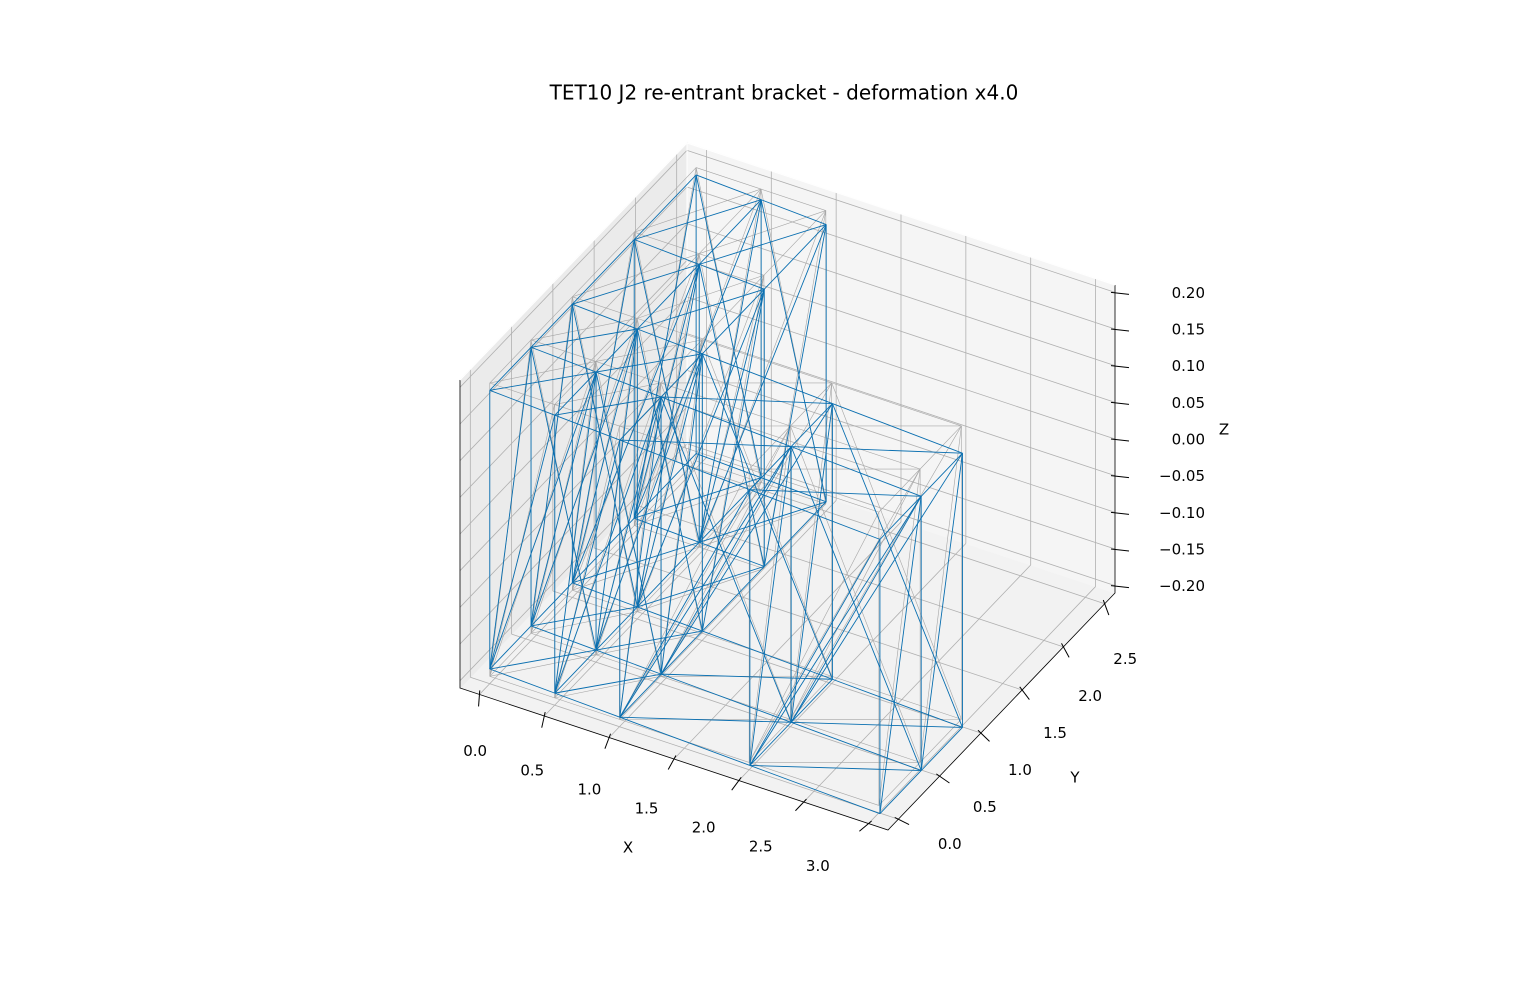  What do you see at coordinates (950, 844) in the screenshot?
I see `y-tick-label: 0.0` at bounding box center [950, 844].